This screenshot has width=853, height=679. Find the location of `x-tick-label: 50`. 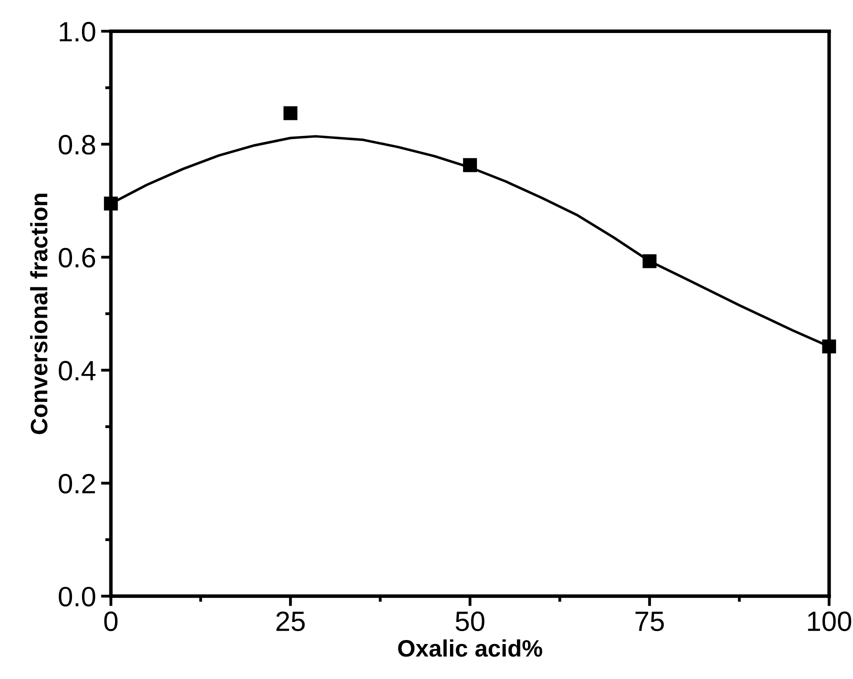

x-tick-label: 50 is located at coordinates (470, 621).